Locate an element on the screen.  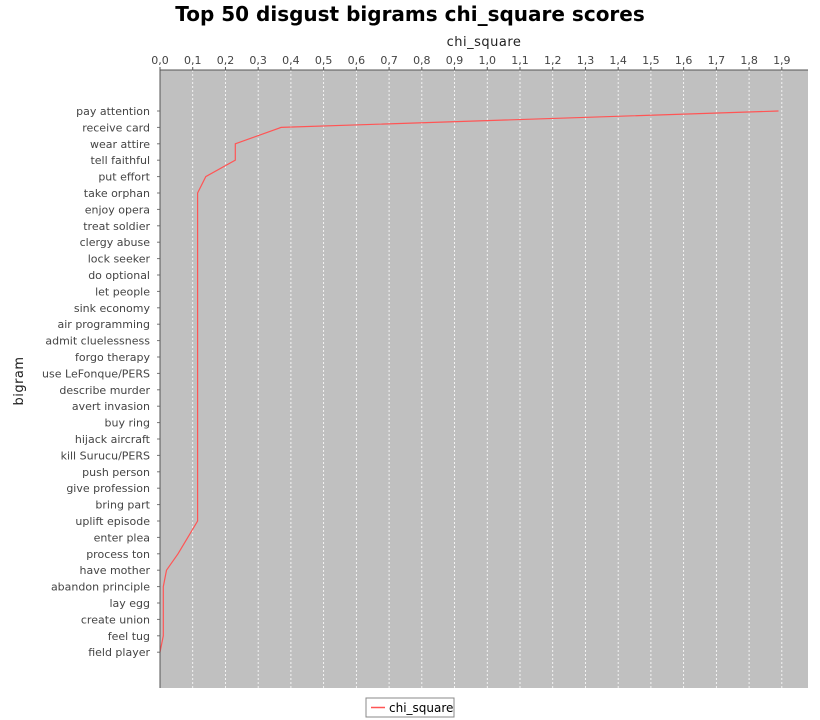
x-tick-label: 1,5 is located at coordinates (651, 60).